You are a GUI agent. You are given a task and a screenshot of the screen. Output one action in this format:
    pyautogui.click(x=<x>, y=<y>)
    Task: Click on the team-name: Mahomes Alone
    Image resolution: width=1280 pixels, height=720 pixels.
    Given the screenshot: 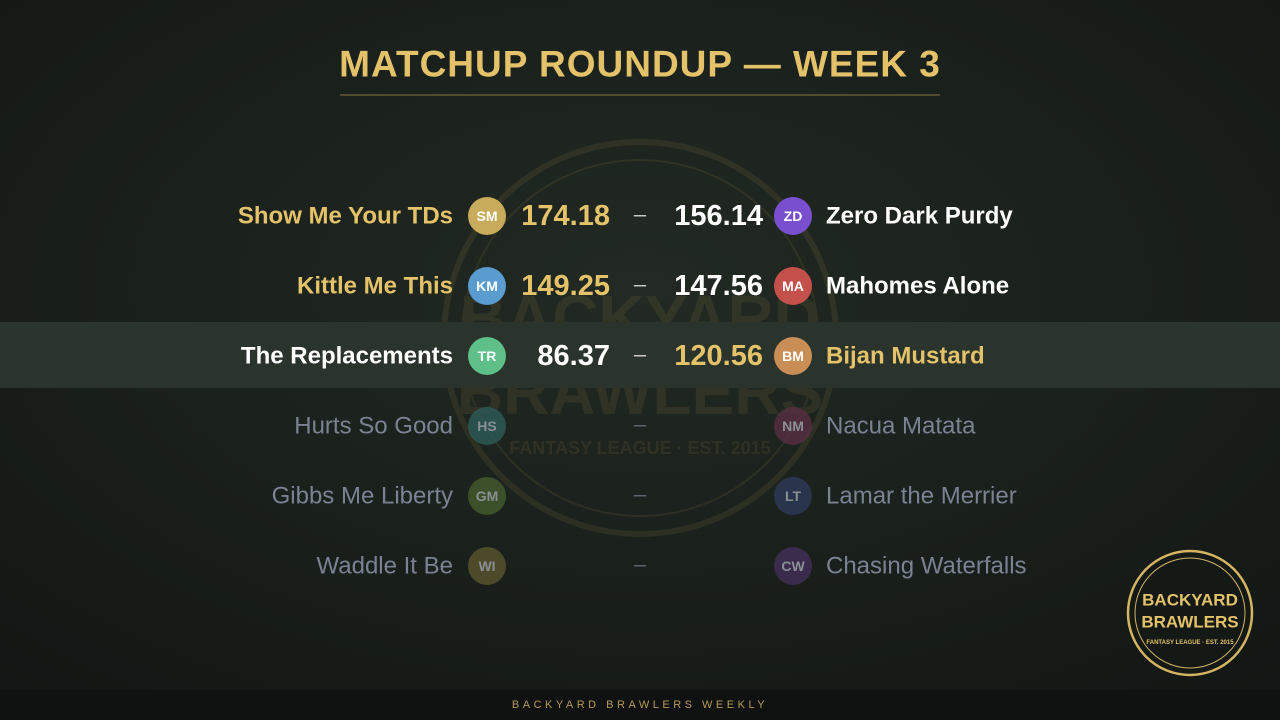 What is the action you would take?
    pyautogui.click(x=917, y=286)
    